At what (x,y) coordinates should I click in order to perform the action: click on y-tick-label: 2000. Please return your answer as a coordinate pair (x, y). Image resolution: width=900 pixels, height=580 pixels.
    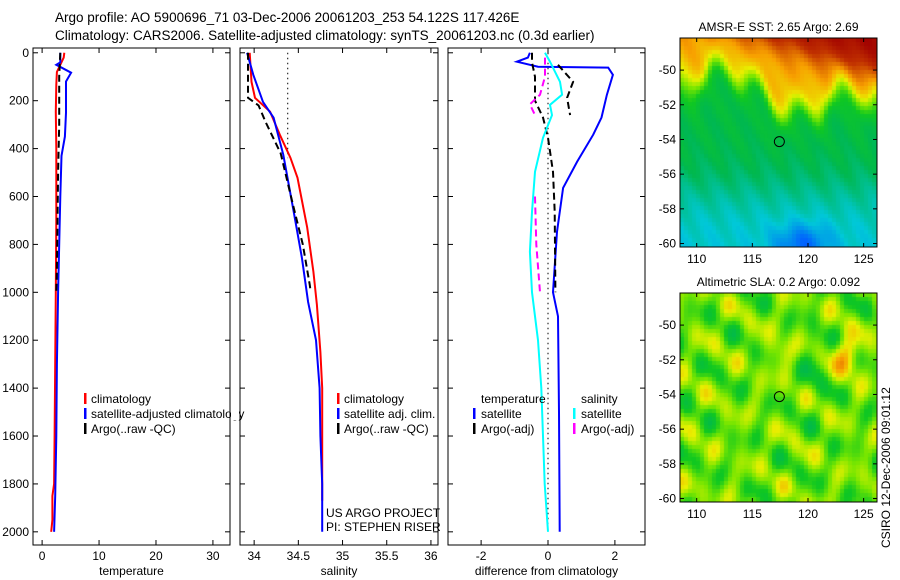
    Looking at the image, I should click on (15, 532).